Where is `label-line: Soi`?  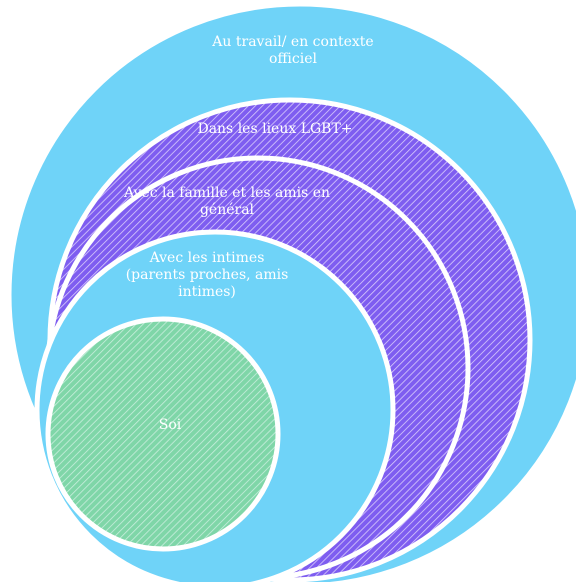
label-line: Soi is located at coordinates (170, 425).